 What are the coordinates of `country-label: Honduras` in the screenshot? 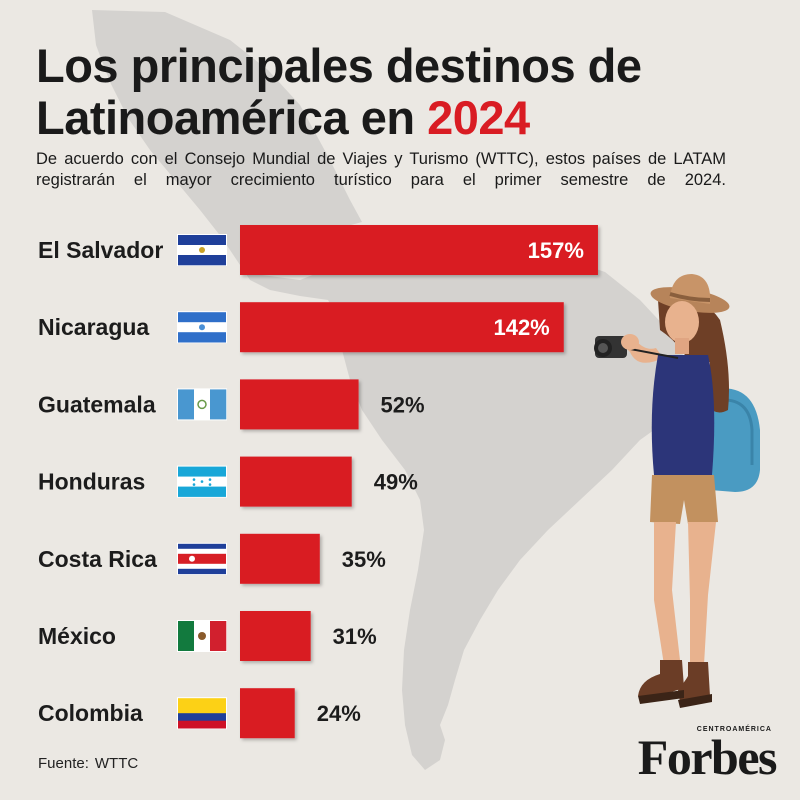 It's located at (91, 482).